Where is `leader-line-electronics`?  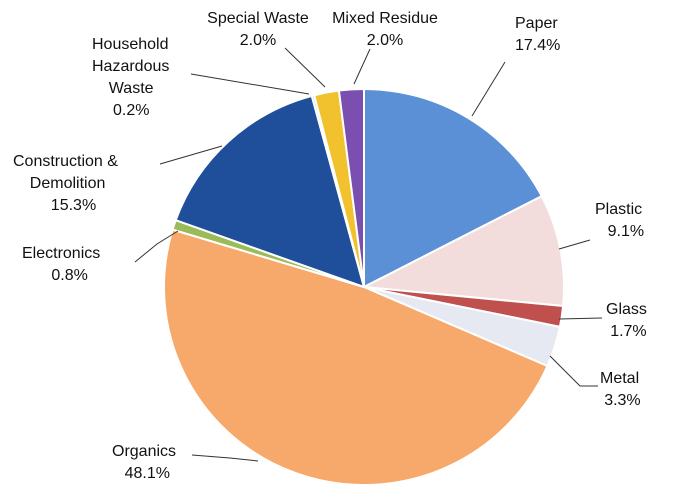 leader-line-electronics is located at coordinates (156, 246).